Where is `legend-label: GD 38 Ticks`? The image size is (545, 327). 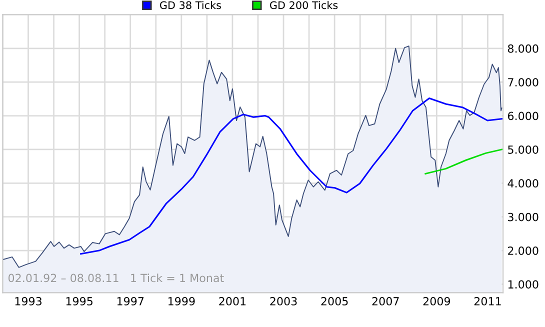
legend-label: GD 38 Ticks is located at coordinates (190, 5).